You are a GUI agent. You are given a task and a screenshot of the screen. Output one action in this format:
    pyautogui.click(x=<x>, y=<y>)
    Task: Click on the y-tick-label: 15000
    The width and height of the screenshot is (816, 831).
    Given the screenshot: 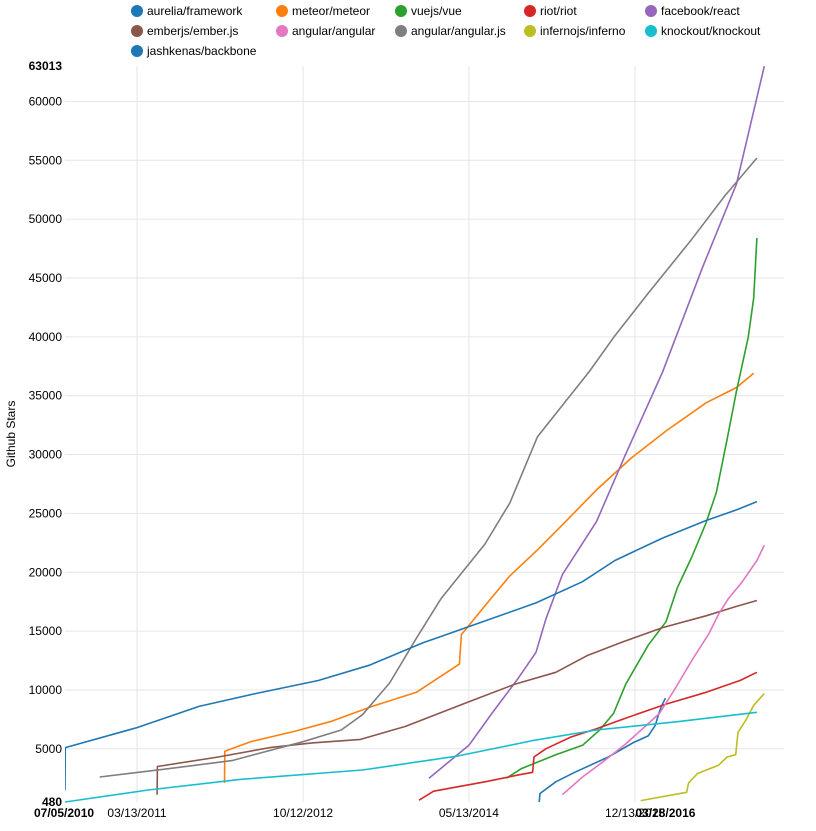 What is the action you would take?
    pyautogui.click(x=46, y=631)
    